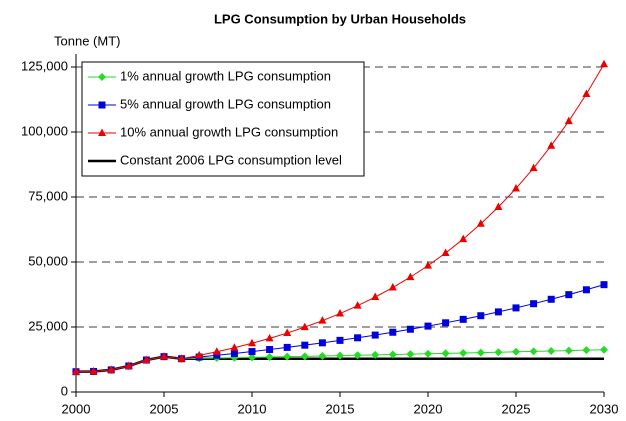 Image resolution: width=626 pixels, height=421 pixels. What do you see at coordinates (87, 40) in the screenshot?
I see `y-axis-label: Tonne (MT)` at bounding box center [87, 40].